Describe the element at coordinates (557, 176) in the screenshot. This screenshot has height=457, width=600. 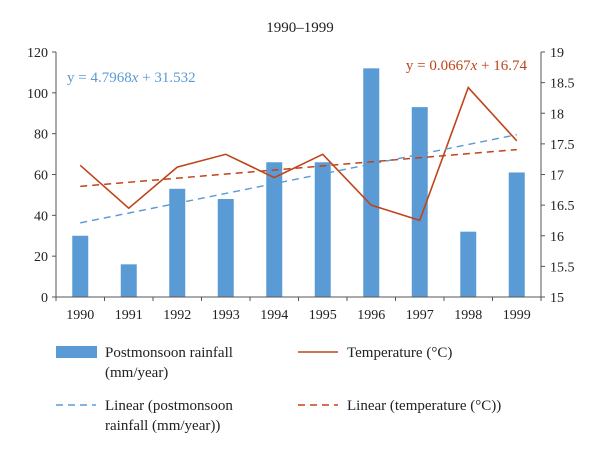
I see `right-tick-label: 17` at that location.